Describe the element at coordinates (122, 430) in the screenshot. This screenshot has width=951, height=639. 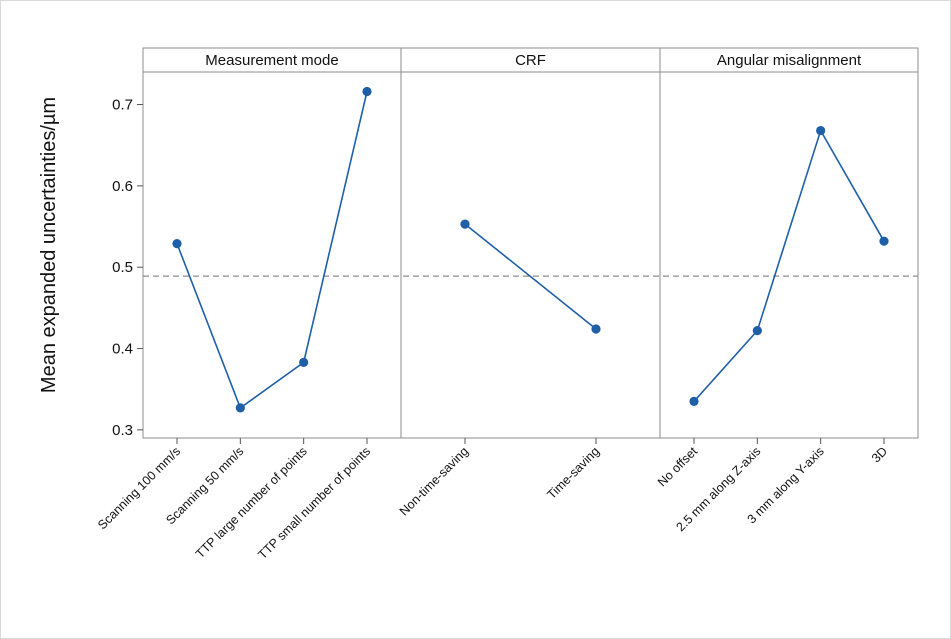
I see `y-tick-label: 0.3` at that location.